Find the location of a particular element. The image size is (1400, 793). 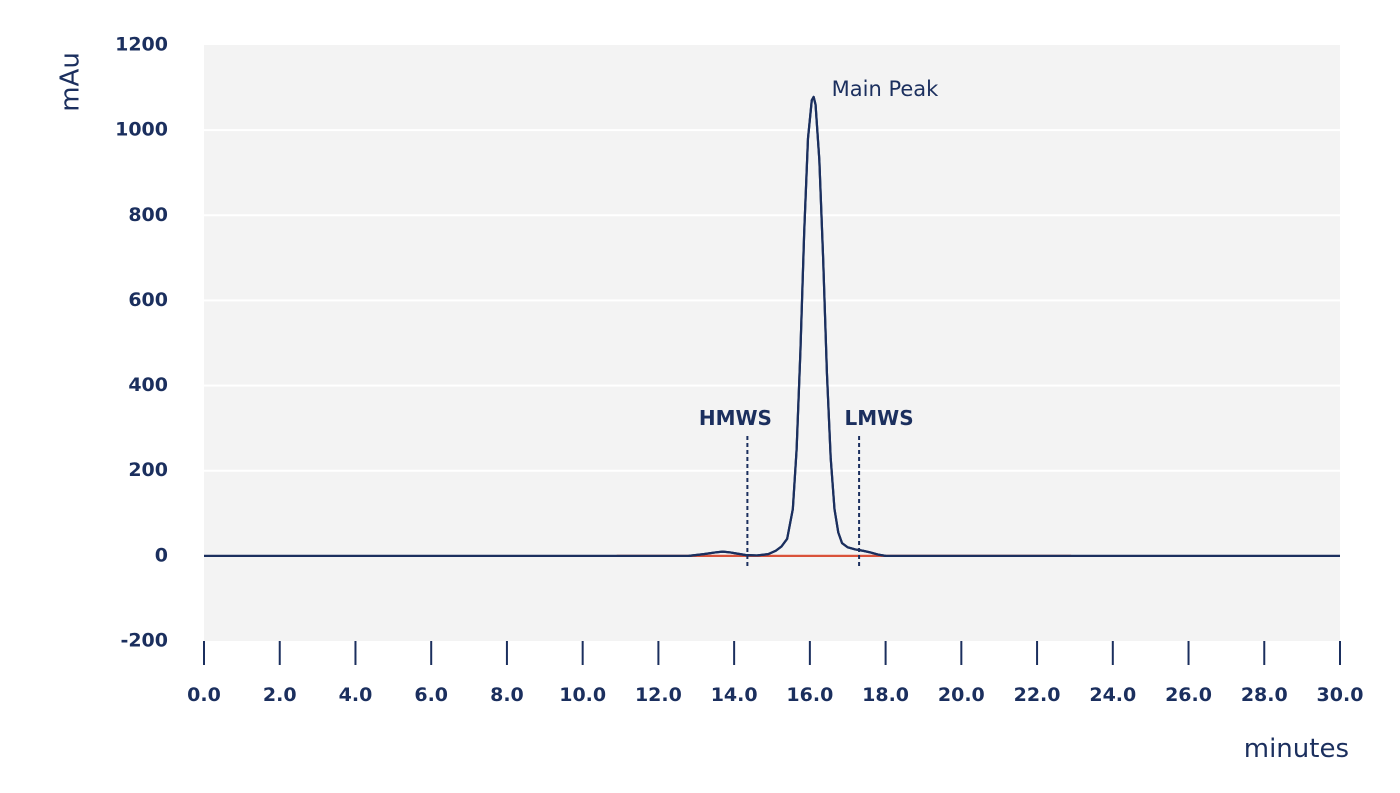

x-tick-label: 10.0 is located at coordinates (582, 695).